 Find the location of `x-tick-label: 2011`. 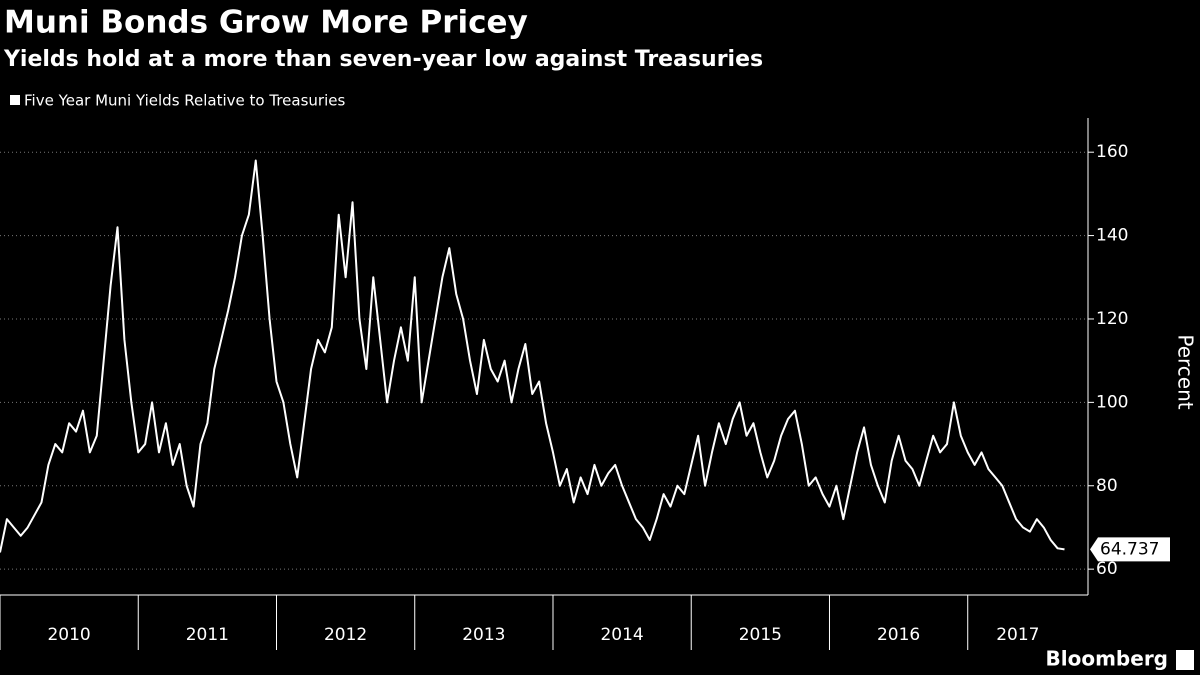

x-tick-label: 2011 is located at coordinates (207, 635).